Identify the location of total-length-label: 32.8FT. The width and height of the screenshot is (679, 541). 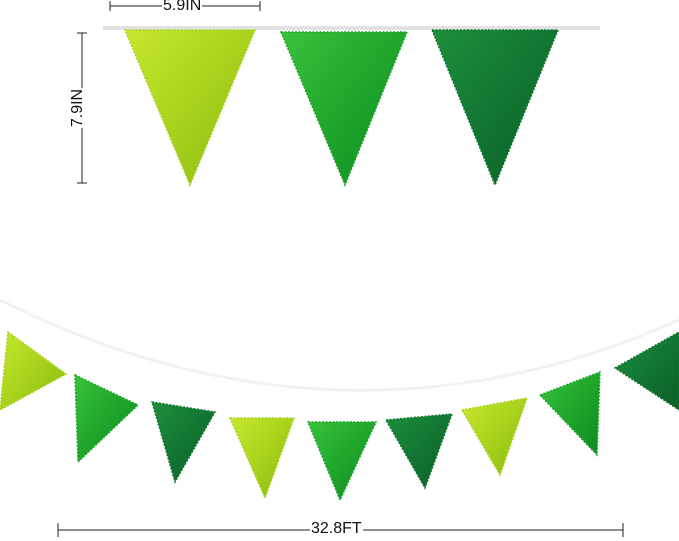
(336, 528).